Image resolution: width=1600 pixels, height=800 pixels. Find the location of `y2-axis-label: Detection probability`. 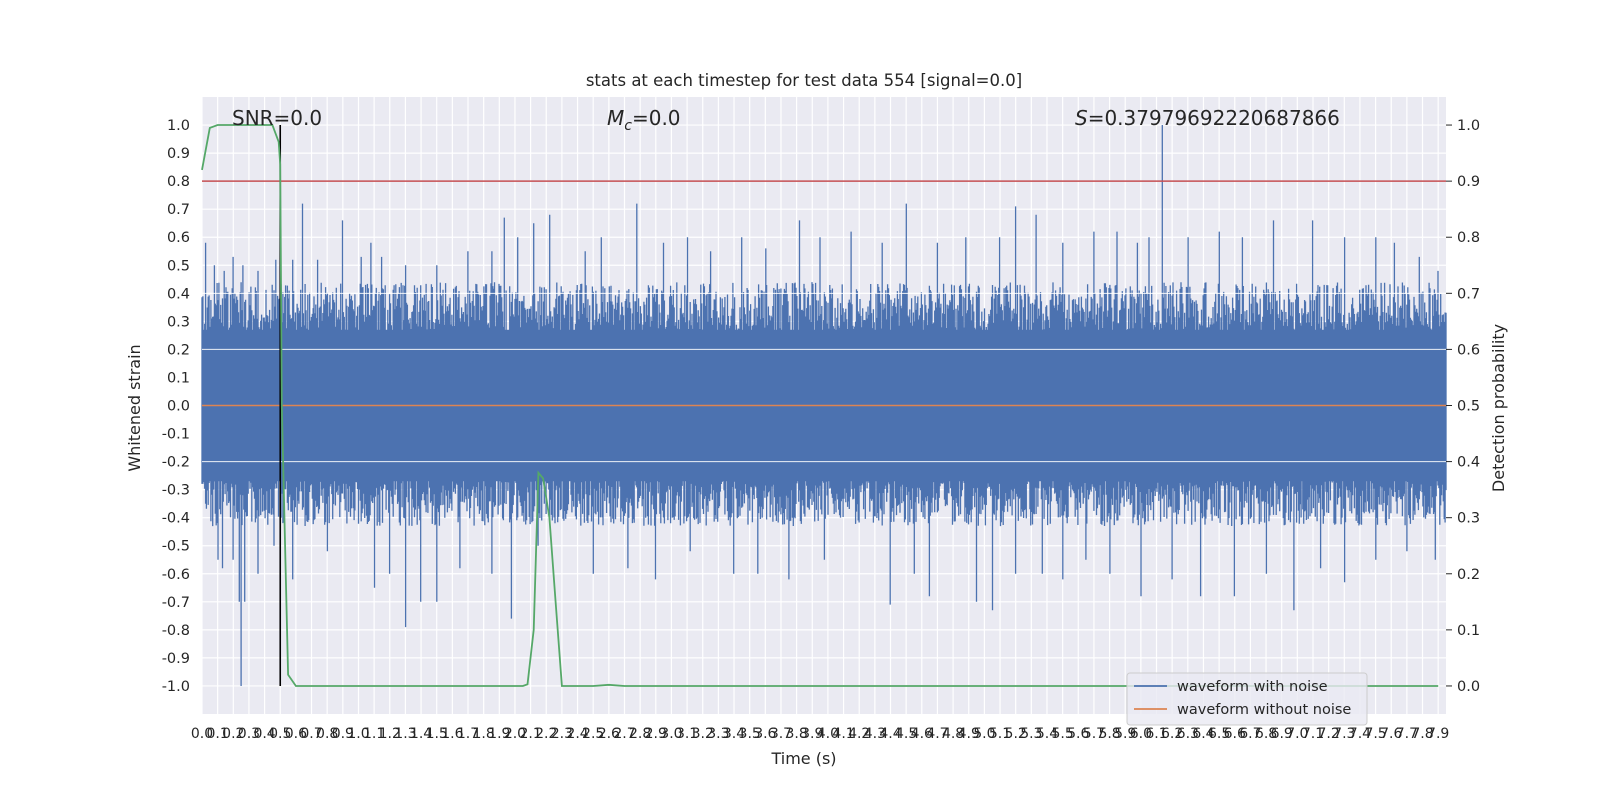

y2-axis-label: Detection probability is located at coordinates (1498, 408).